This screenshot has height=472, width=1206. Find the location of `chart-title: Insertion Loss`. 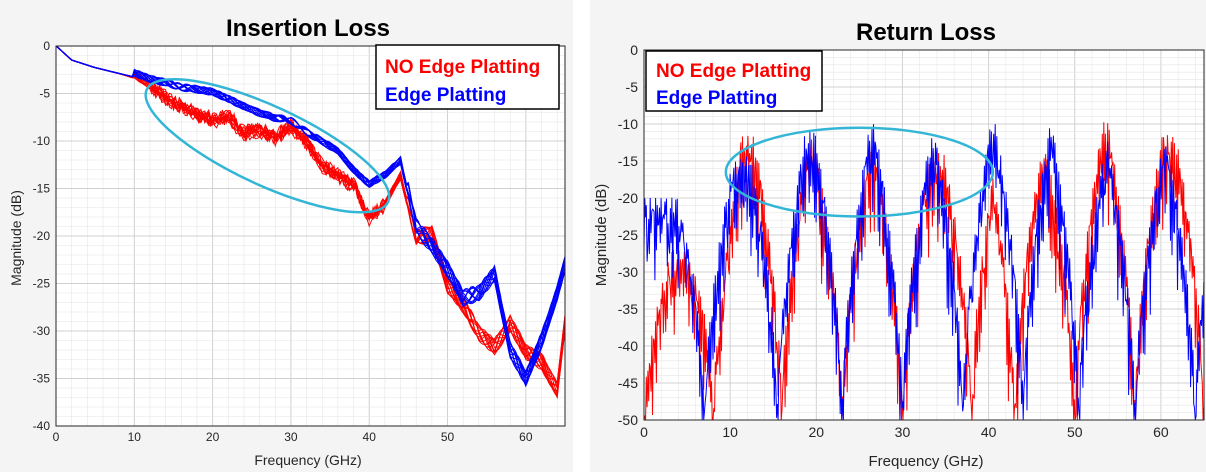

chart-title: Insertion Loss is located at coordinates (308, 28).